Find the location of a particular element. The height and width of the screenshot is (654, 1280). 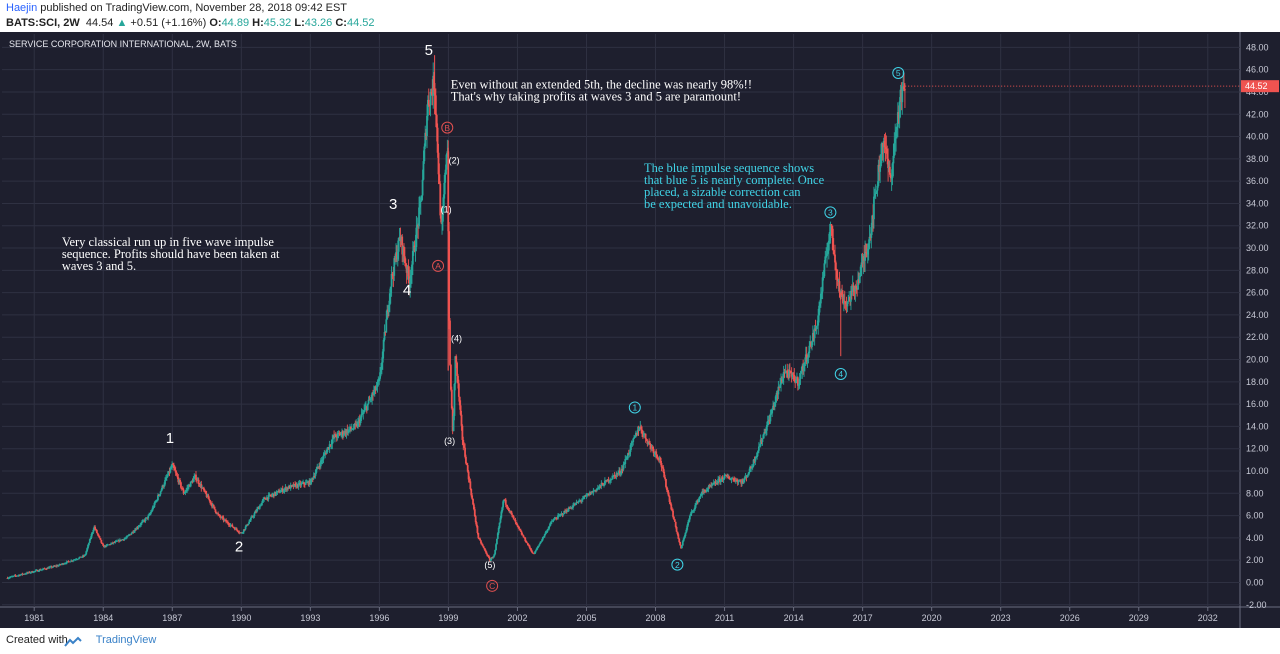

wave-label-cyan-circle is located at coordinates (830, 212).